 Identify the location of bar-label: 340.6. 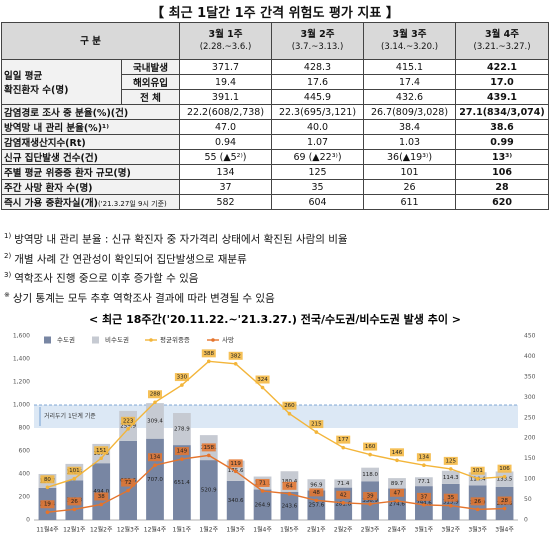
(236, 501).